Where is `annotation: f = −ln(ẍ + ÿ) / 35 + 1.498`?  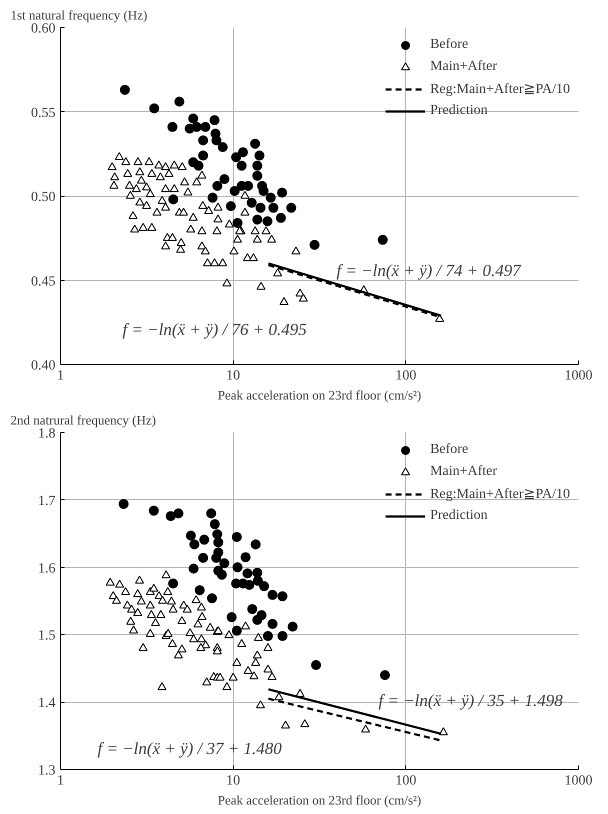
annotation: f = −ln(ẍ + ÿ) / 35 + 1.498 is located at coordinates (471, 700).